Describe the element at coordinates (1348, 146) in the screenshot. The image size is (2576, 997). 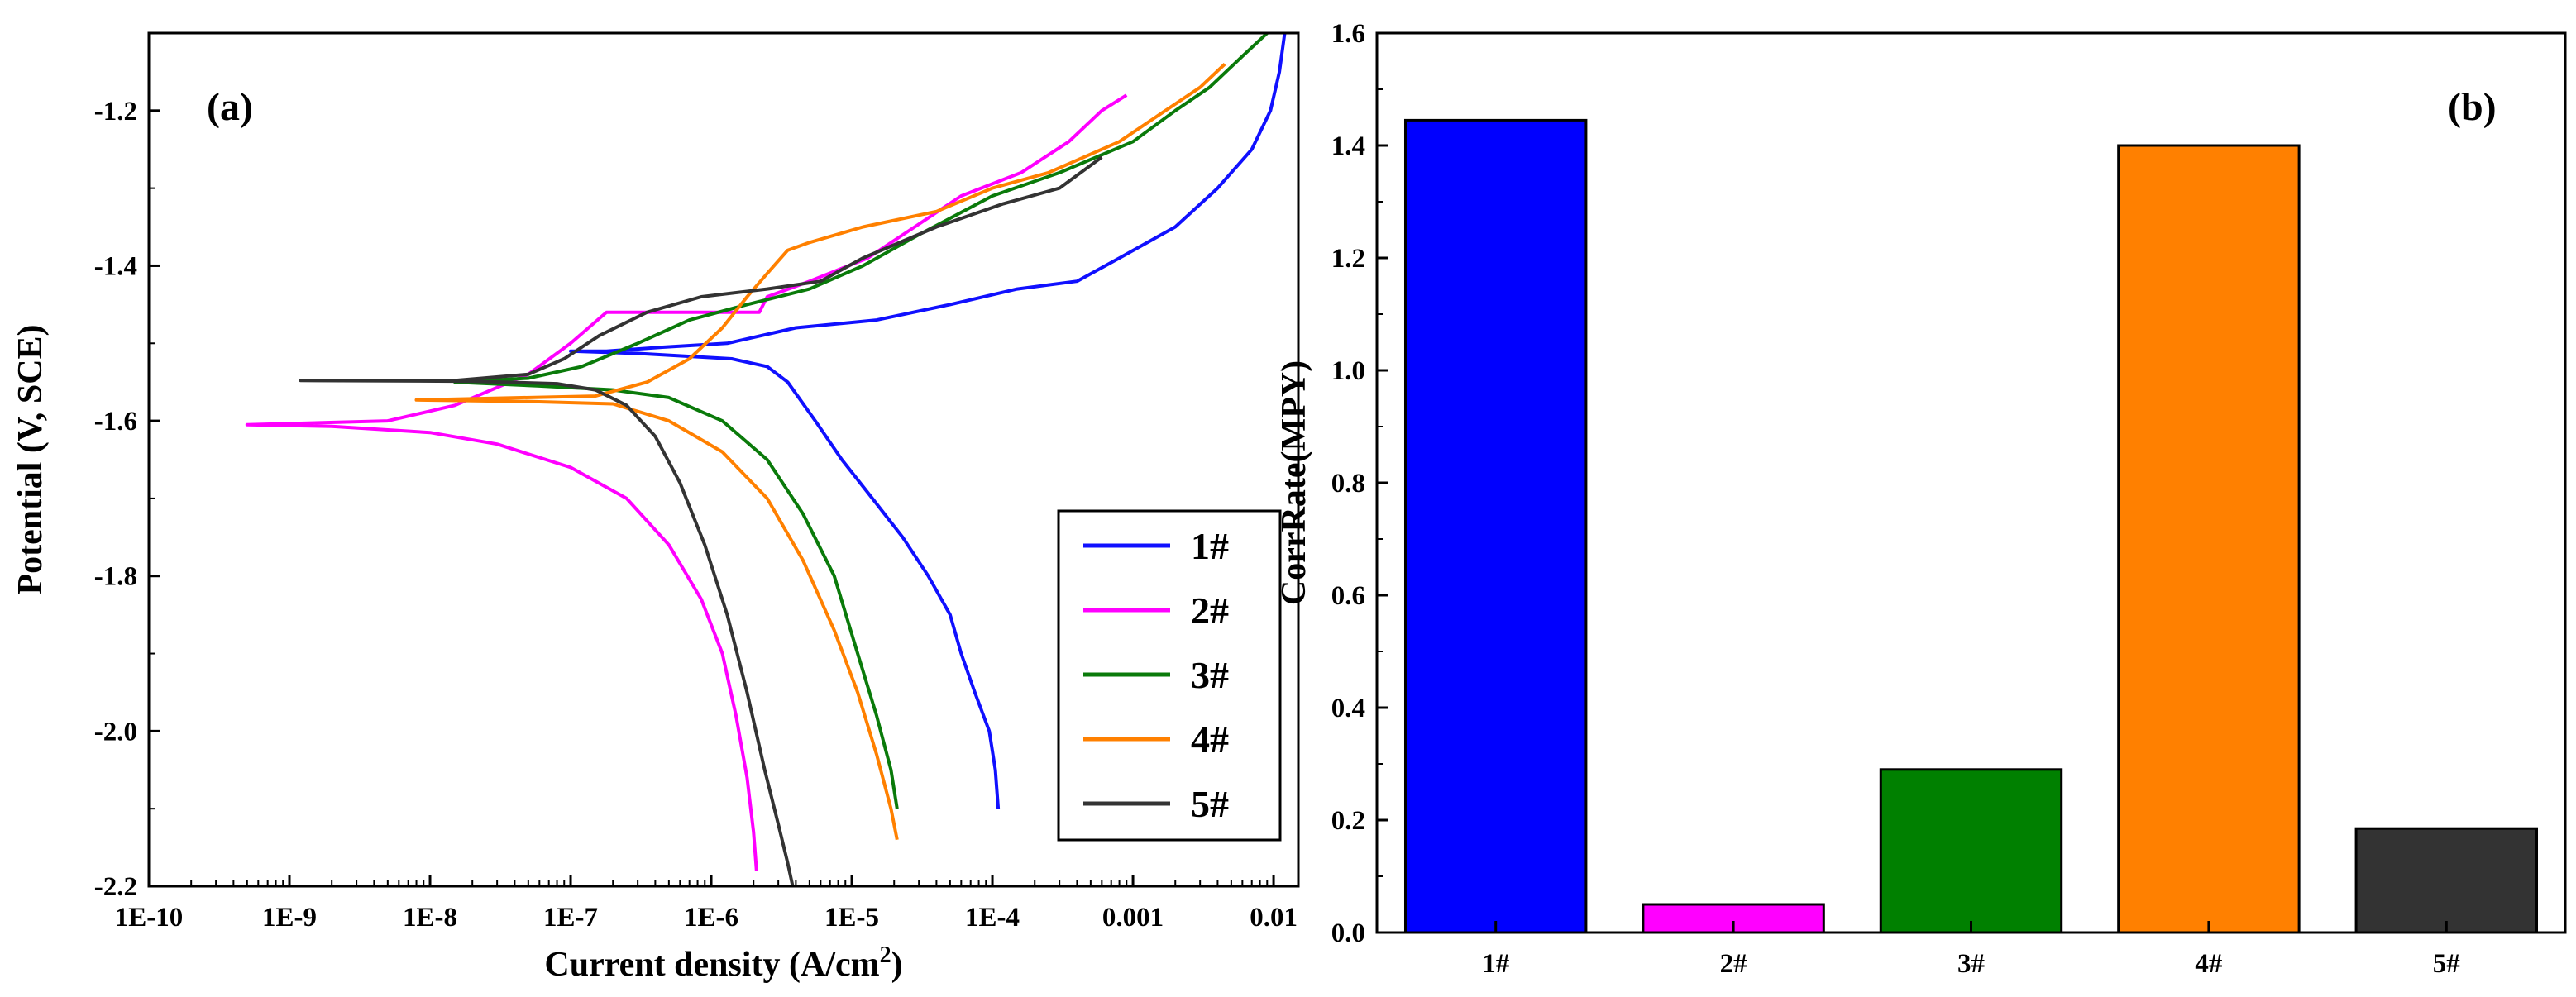
I see `y-tick-label: 1.4` at that location.